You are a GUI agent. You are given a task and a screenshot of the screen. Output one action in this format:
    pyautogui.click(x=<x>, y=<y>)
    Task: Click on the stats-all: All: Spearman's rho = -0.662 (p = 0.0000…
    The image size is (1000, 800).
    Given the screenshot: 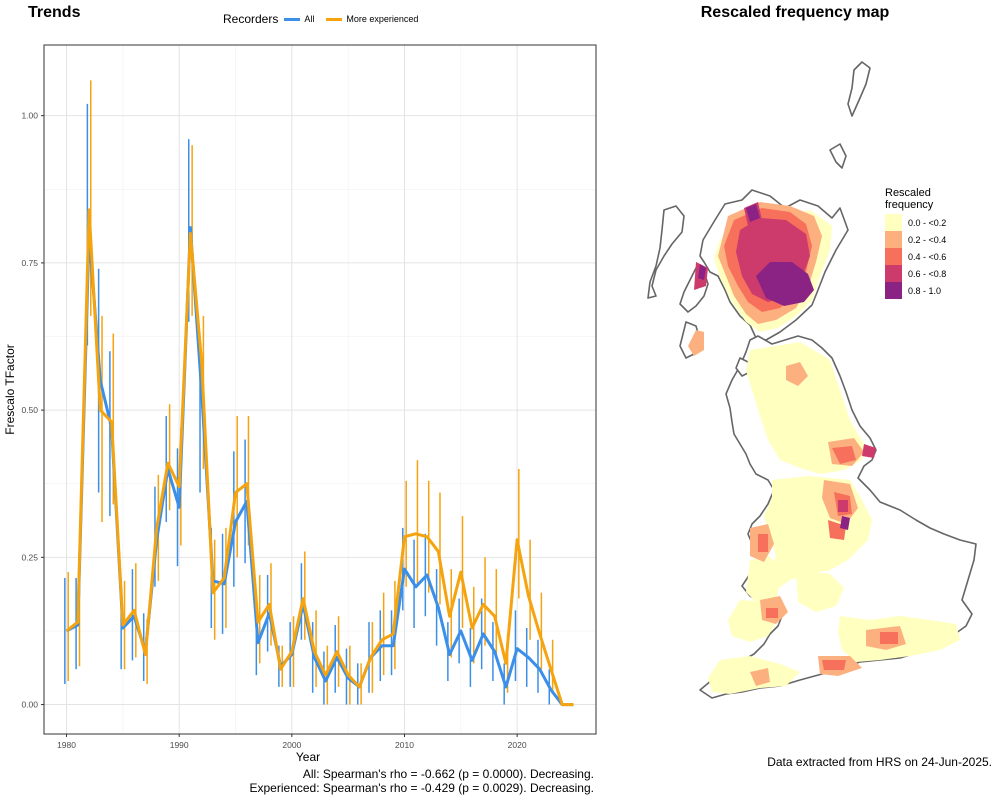 What is the action you would take?
    pyautogui.click(x=448, y=774)
    